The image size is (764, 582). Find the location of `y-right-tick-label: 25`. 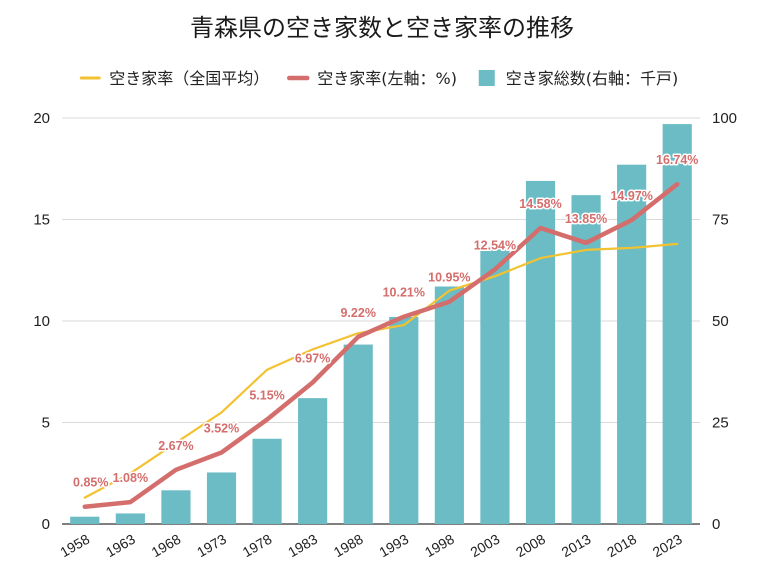

y-right-tick-label: 25 is located at coordinates (720, 423).